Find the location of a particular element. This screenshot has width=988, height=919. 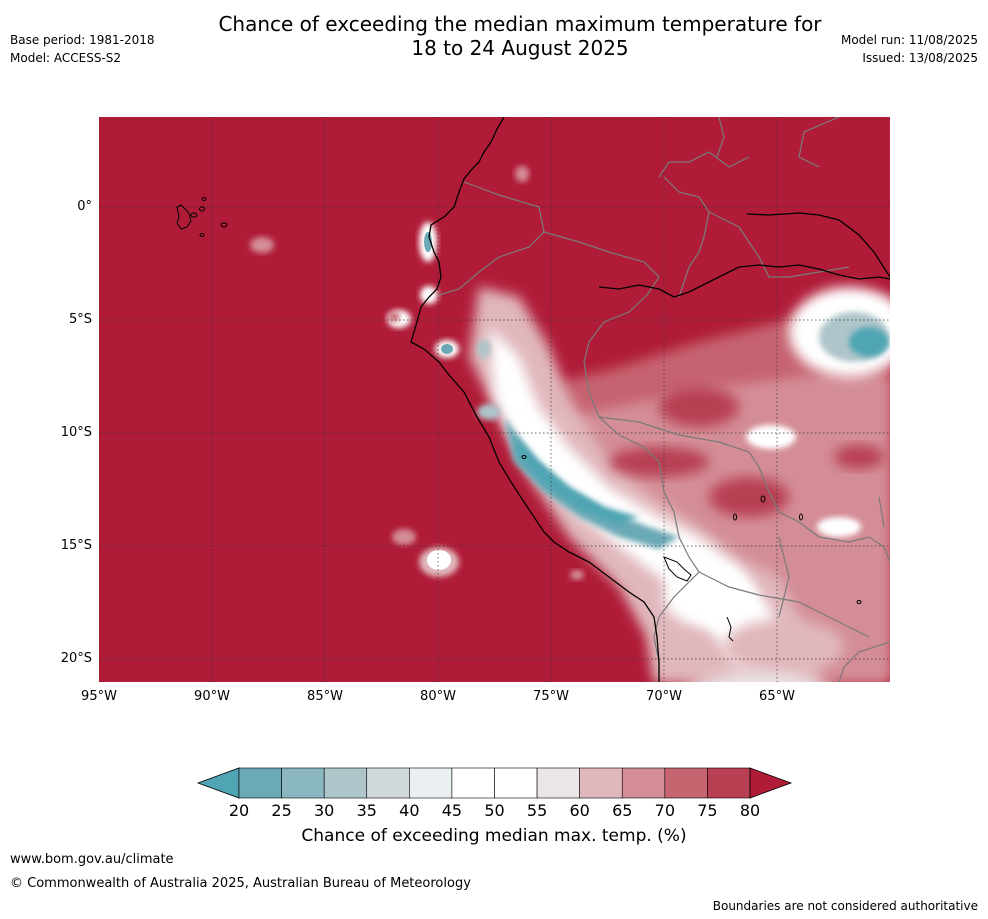

lon-tick-85w: 85°W is located at coordinates (325, 696).